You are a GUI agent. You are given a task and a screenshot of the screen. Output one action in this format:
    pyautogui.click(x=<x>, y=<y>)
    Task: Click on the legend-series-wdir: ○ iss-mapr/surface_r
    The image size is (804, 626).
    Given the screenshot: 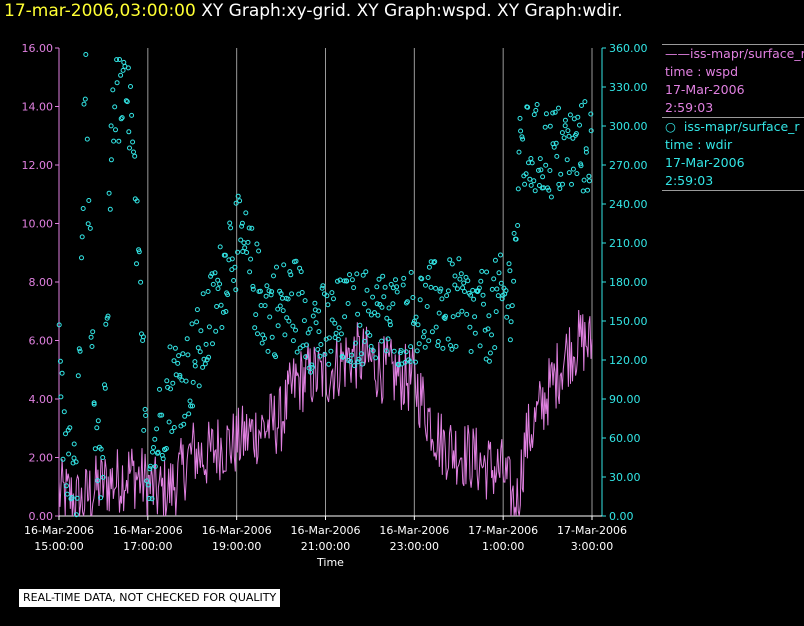 What is the action you would take?
    pyautogui.click(x=732, y=126)
    